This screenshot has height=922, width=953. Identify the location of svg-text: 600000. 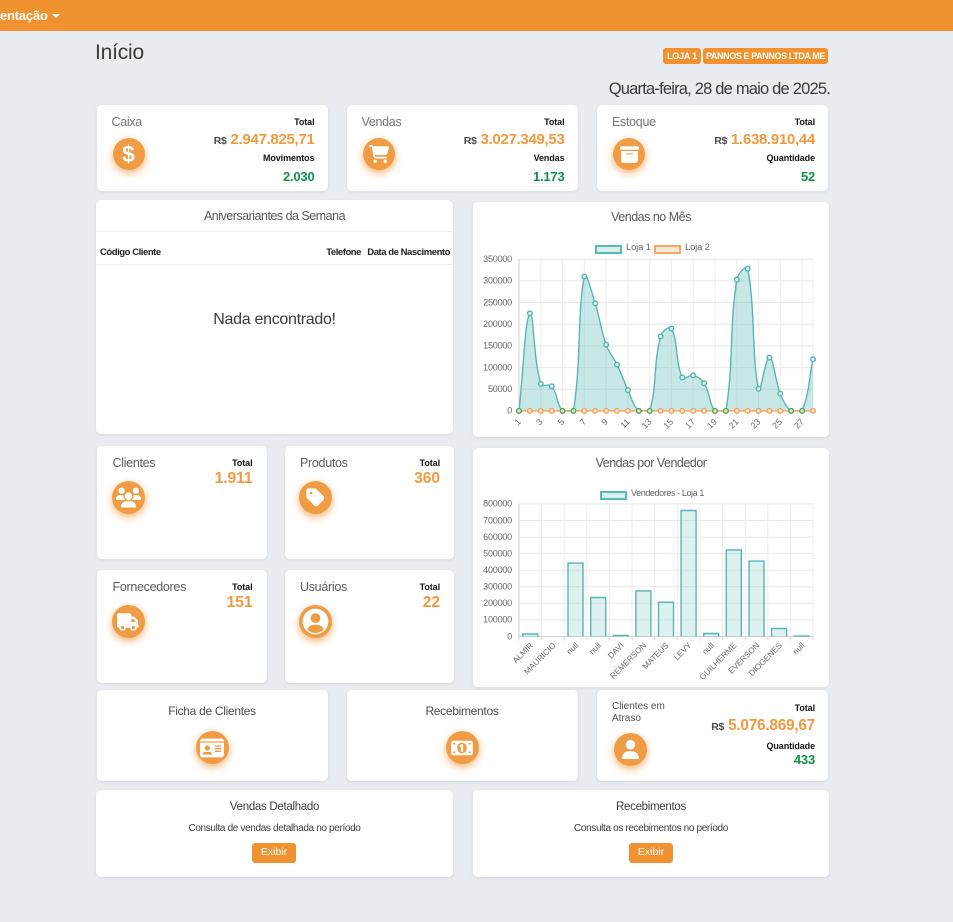
(497, 537).